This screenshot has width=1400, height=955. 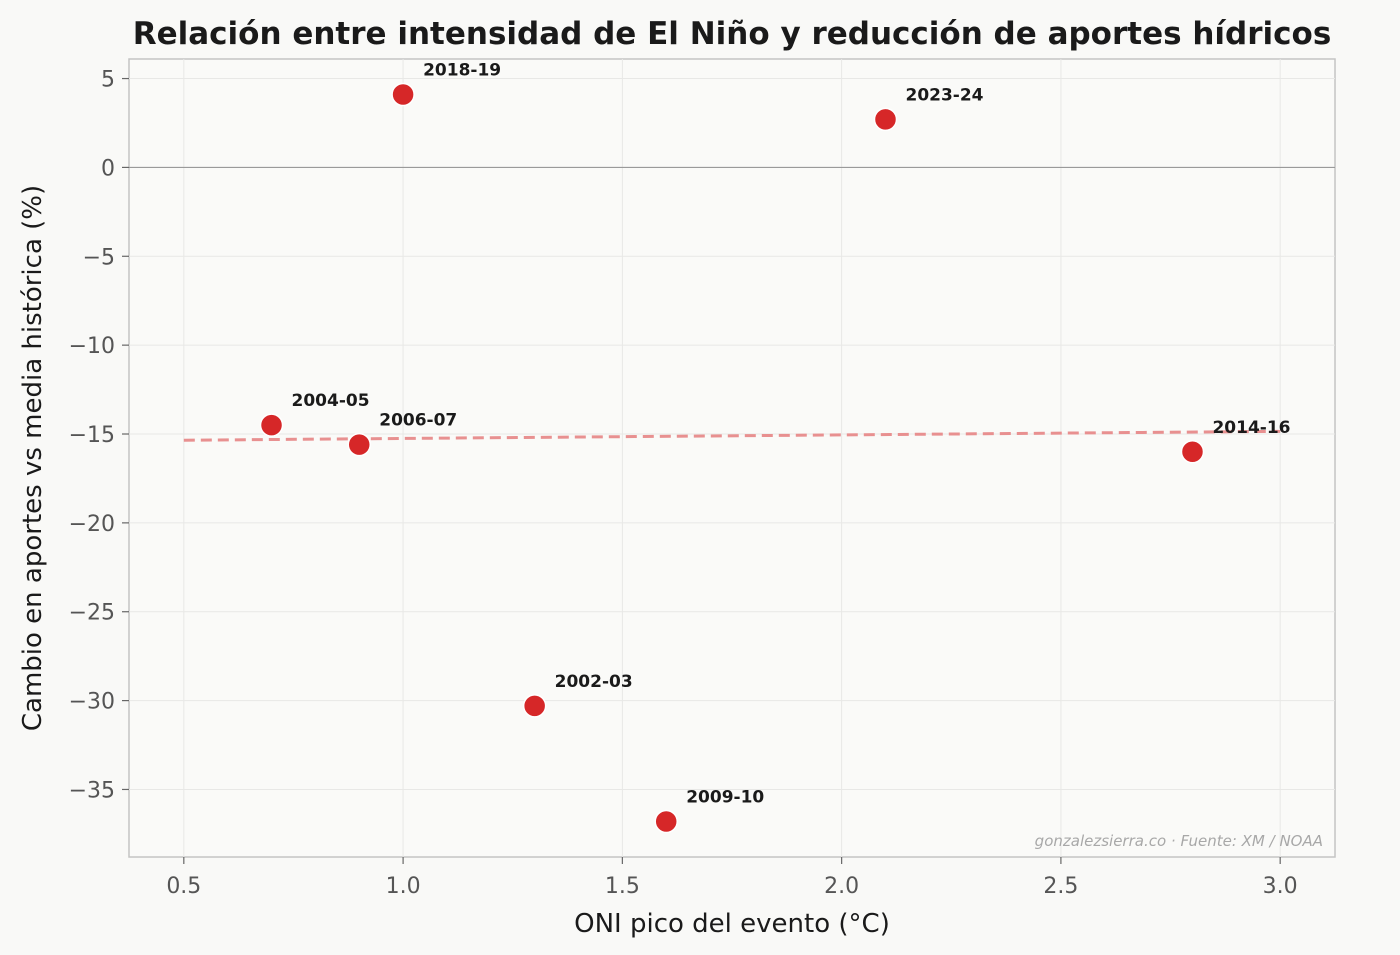 I want to click on y-axis-label: Cambio en aportes vs media histórica (%), so click(x=33, y=458).